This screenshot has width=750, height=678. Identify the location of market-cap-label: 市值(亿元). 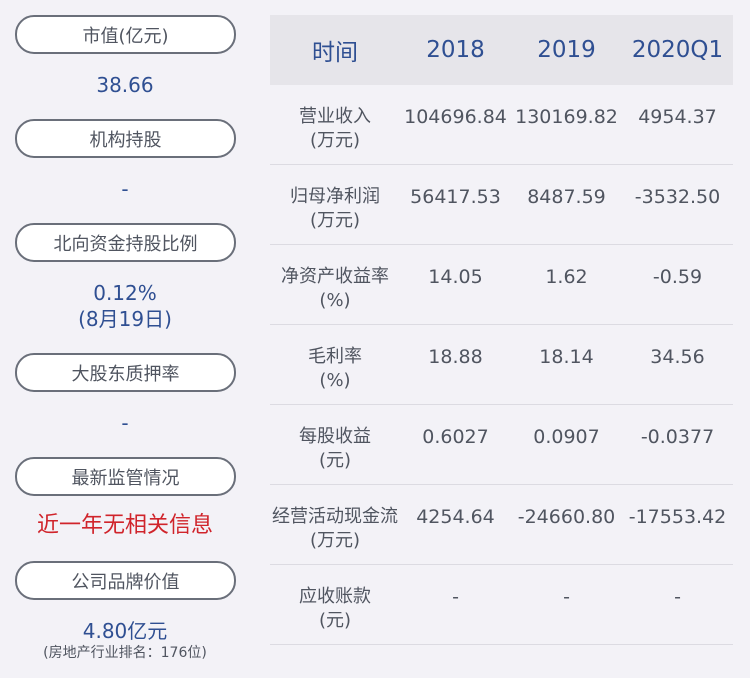
(125, 34).